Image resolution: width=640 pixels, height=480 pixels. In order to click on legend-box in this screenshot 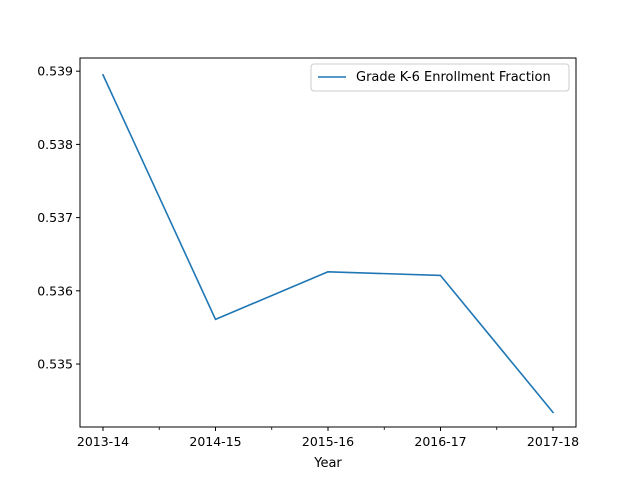, I will do `click(440, 77)`.